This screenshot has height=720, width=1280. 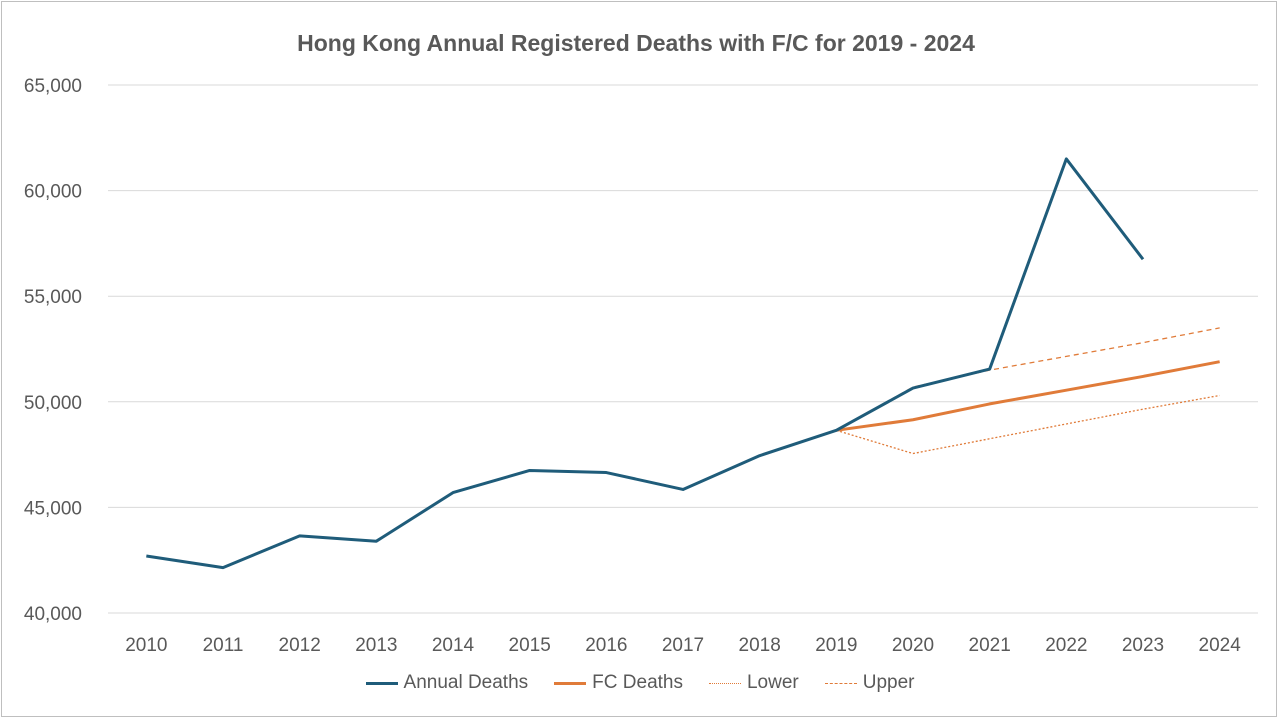 I want to click on legend-label: Upper, so click(x=888, y=682).